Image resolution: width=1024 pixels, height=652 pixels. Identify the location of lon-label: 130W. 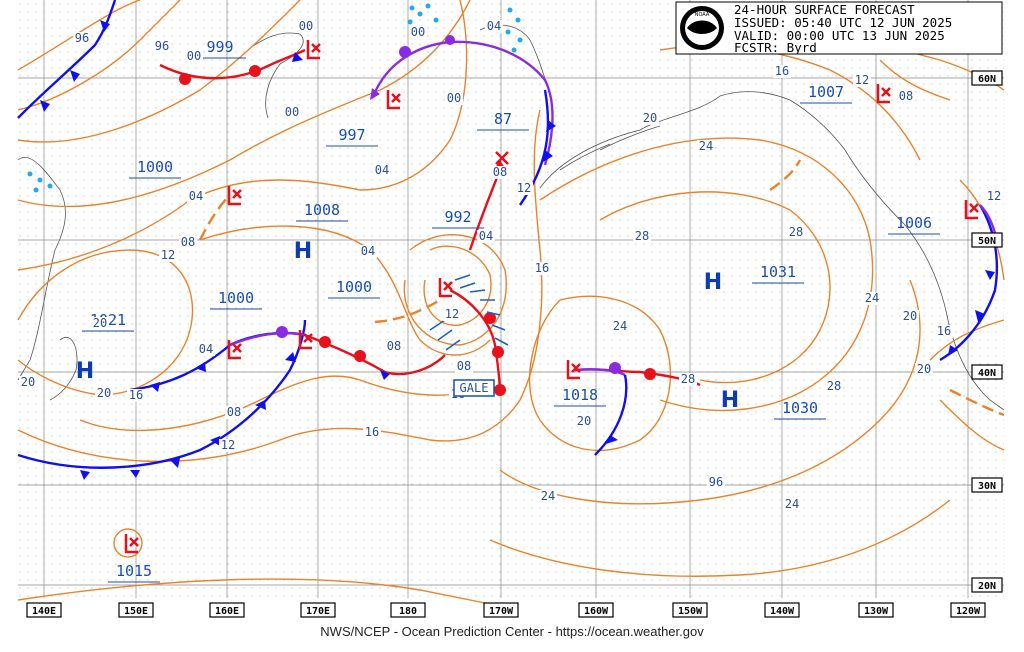
(876, 610).